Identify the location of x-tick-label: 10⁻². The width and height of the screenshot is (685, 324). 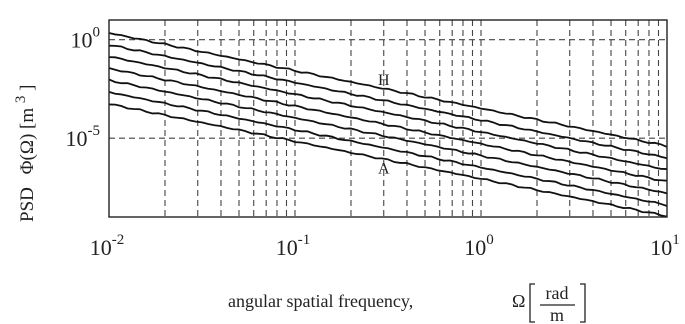
(107, 246).